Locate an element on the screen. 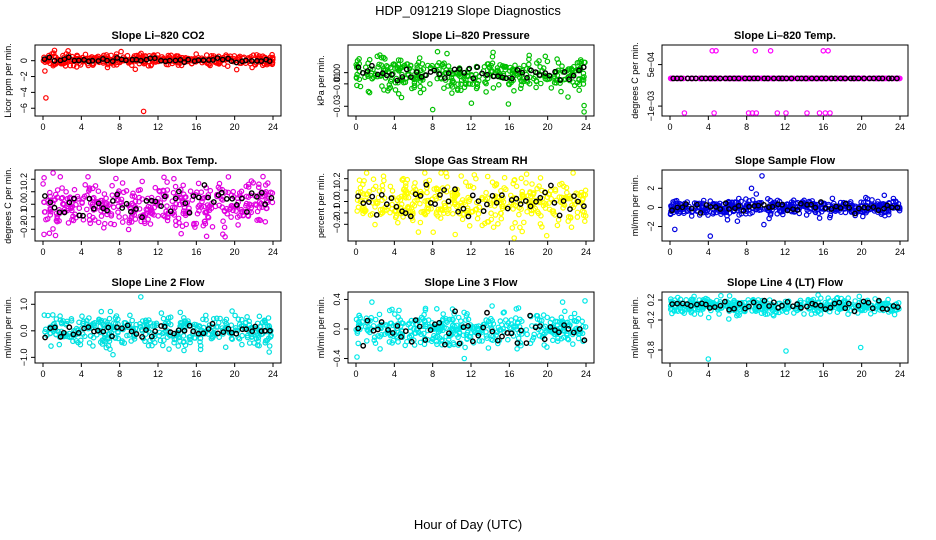 This screenshot has height=540, width=936. y-tick-label: 0.0 is located at coordinates (24, 331).